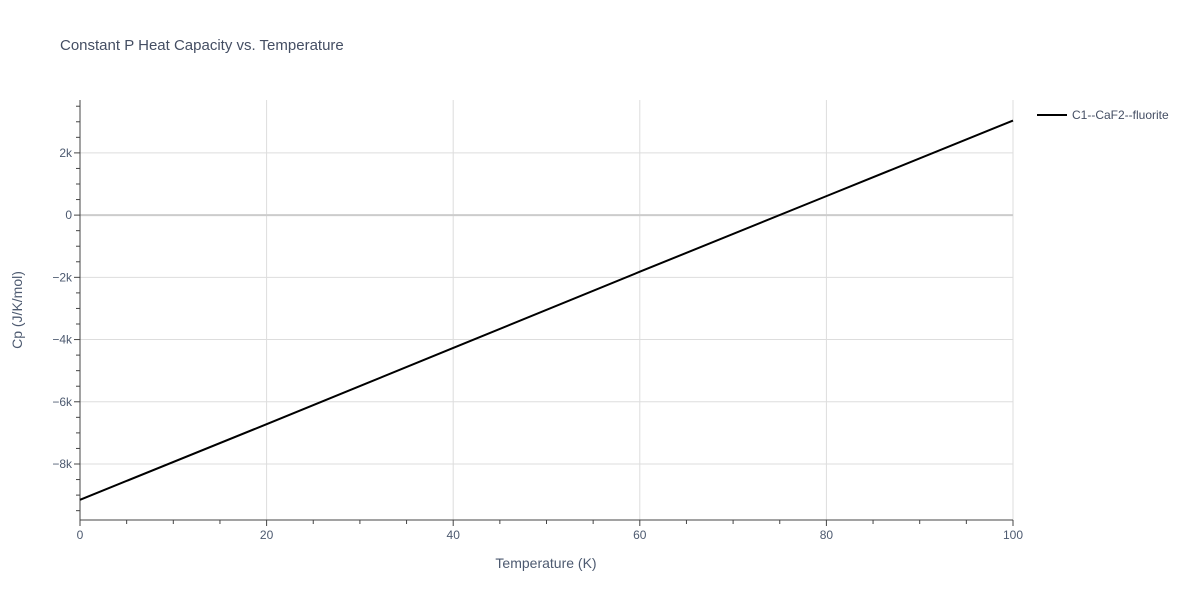 This screenshot has width=1200, height=600. Describe the element at coordinates (68, 215) in the screenshot. I see `y-tick-label: 0` at that location.